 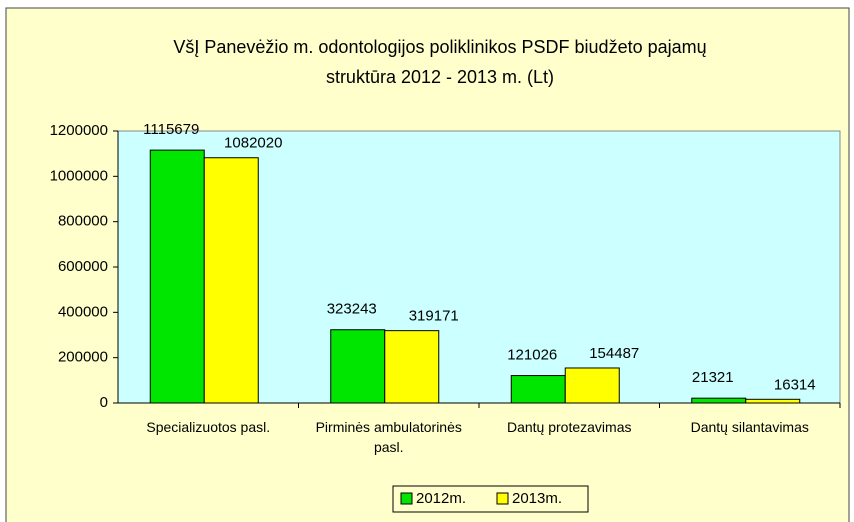 I want to click on data-label: 154487, so click(x=614, y=353).